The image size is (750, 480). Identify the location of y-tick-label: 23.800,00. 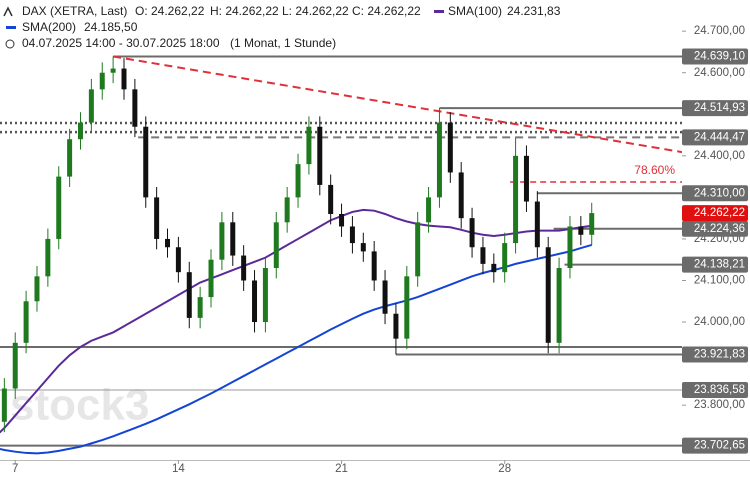
(719, 405).